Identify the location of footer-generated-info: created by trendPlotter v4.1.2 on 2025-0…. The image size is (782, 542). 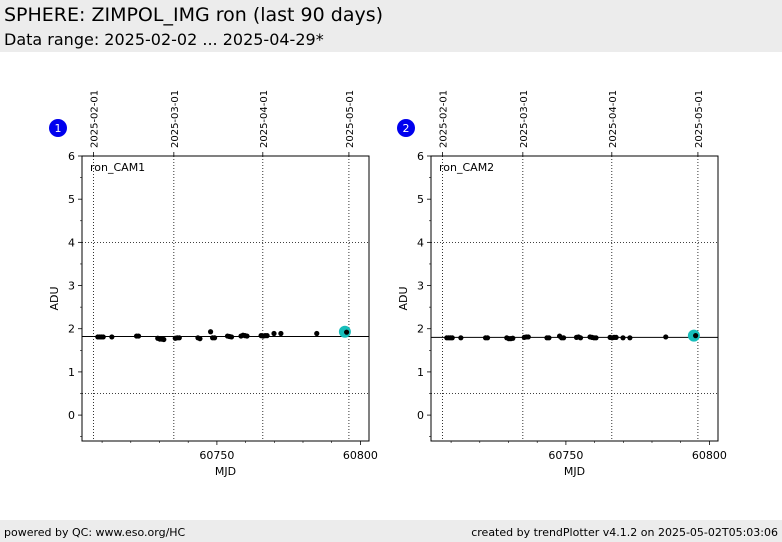
(624, 532).